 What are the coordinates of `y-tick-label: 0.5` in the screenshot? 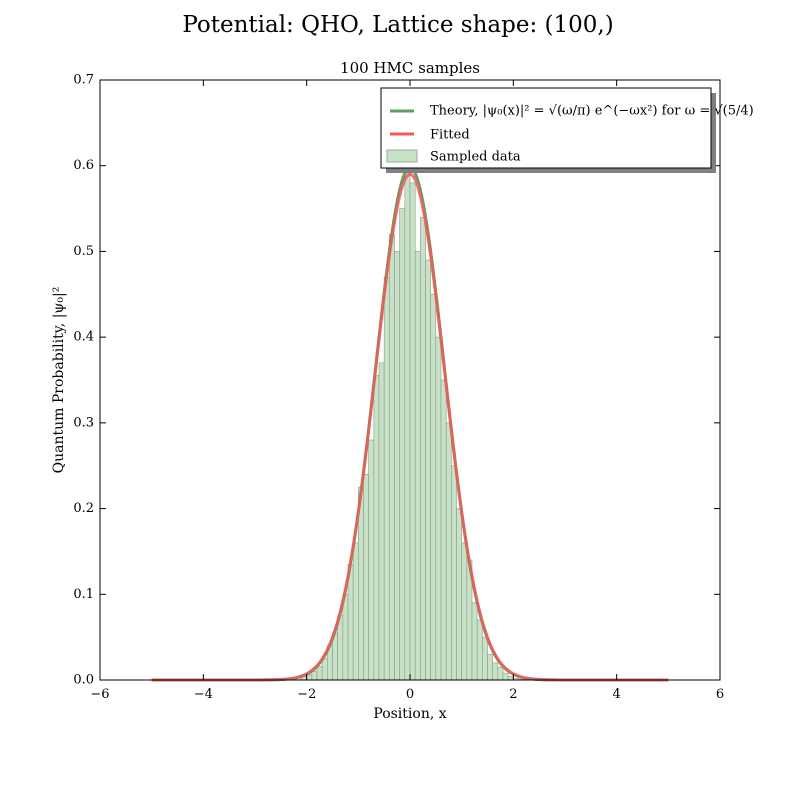 It's located at (83, 251).